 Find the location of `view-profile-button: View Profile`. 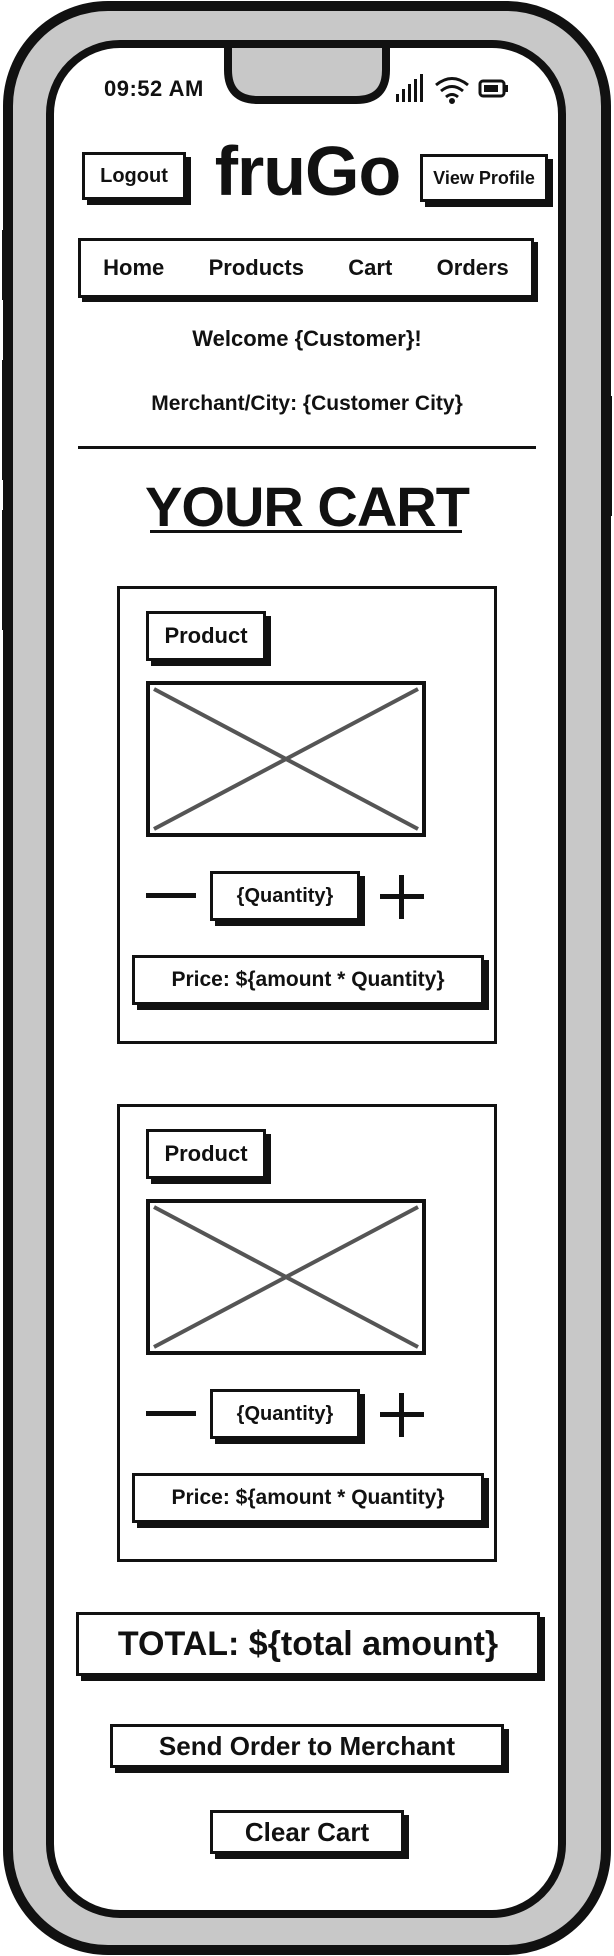

view-profile-button: View Profile is located at coordinates (484, 178).